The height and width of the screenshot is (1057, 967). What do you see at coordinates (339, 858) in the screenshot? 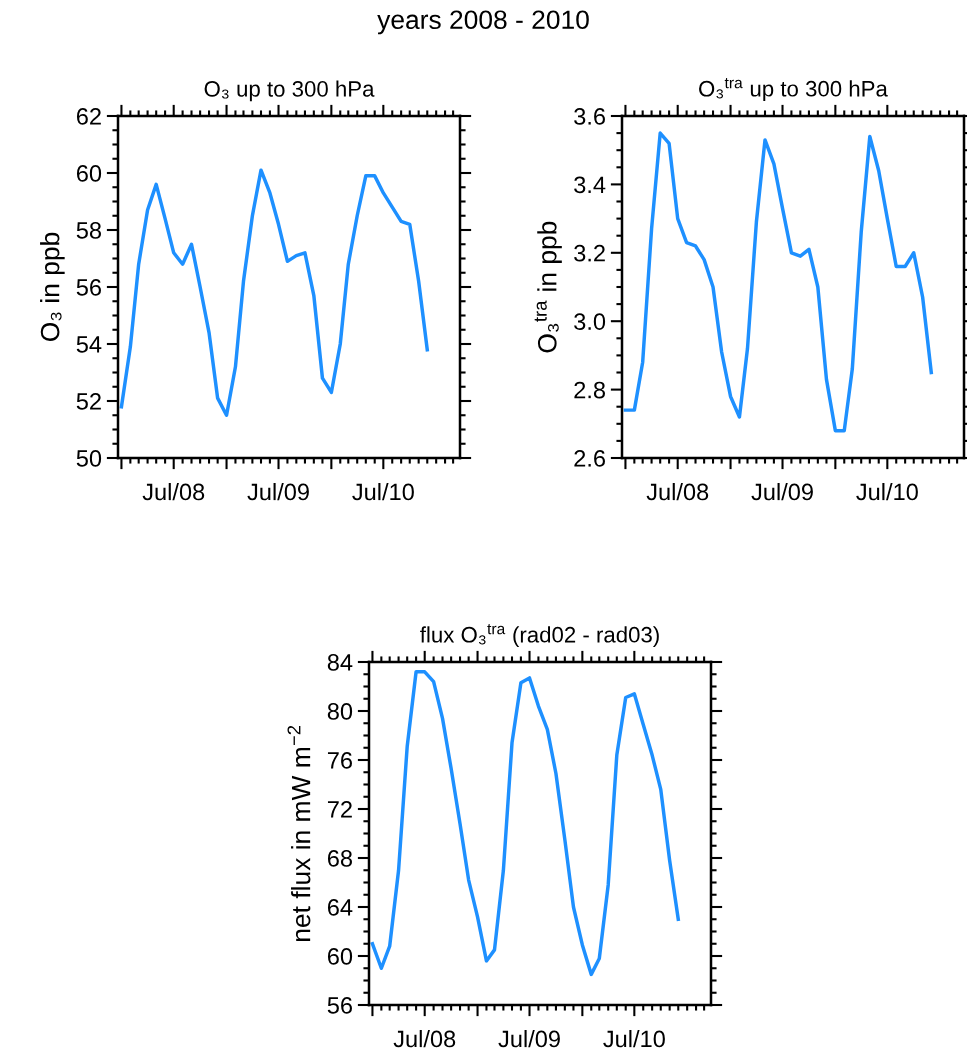
I see `y-tick-label: 68` at bounding box center [339, 858].